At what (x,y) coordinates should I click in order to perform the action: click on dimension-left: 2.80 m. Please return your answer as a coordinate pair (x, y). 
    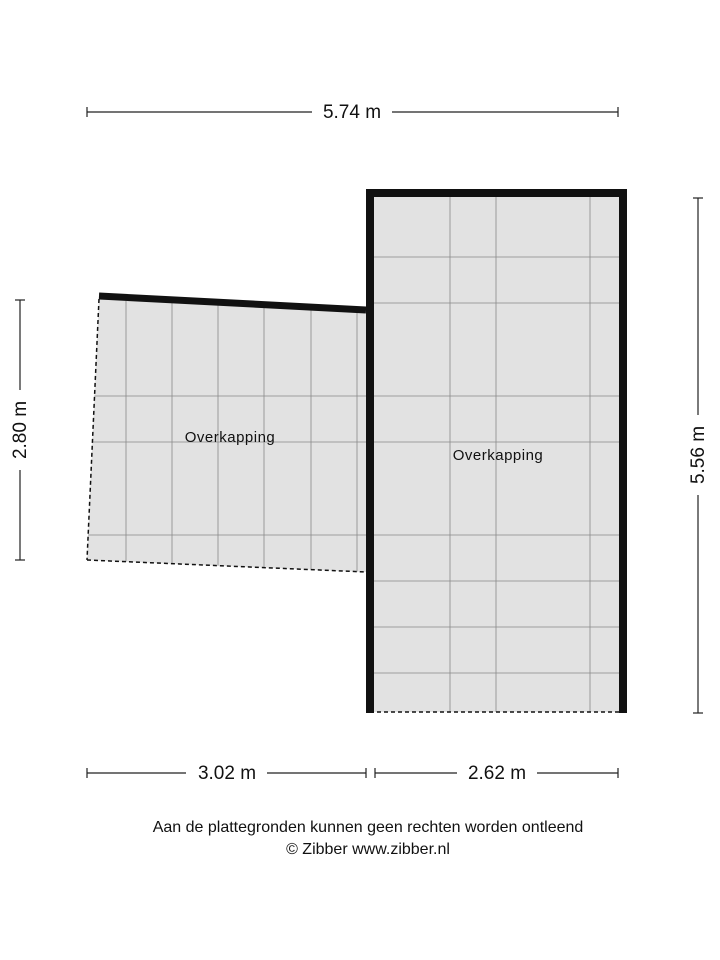
    Looking at the image, I should click on (20, 430).